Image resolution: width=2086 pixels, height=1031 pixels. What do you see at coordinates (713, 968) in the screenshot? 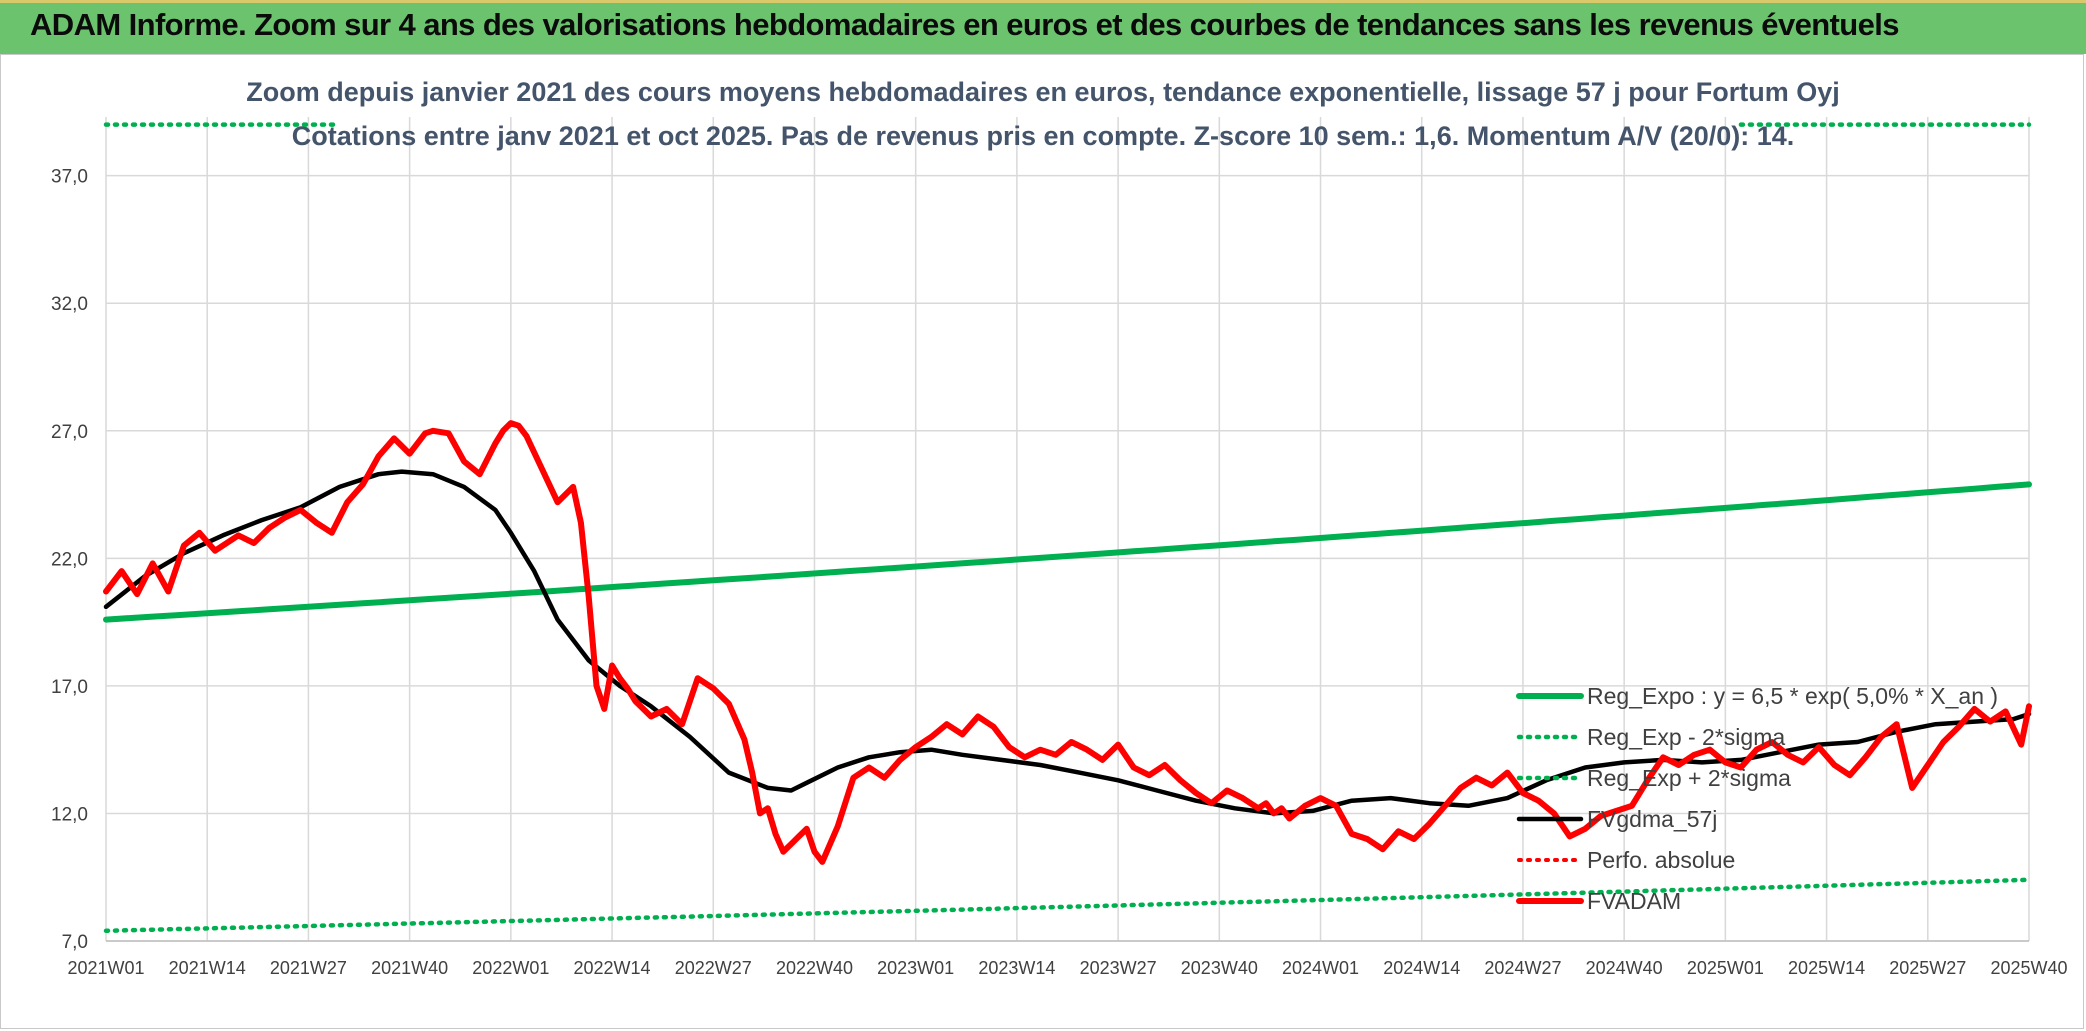
I see `x-tick-label: 2022W27` at bounding box center [713, 968].